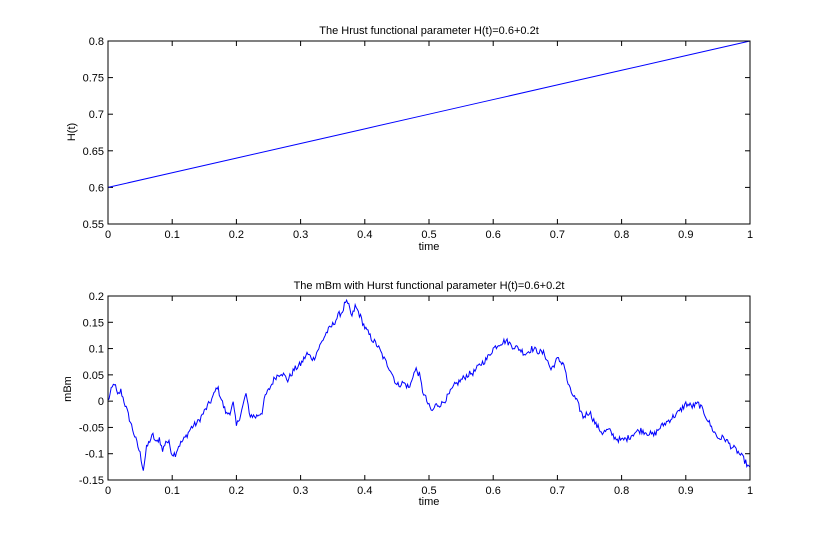  Describe the element at coordinates (68, 389) in the screenshot. I see `mbm-plot-ylabel: mBm` at that location.